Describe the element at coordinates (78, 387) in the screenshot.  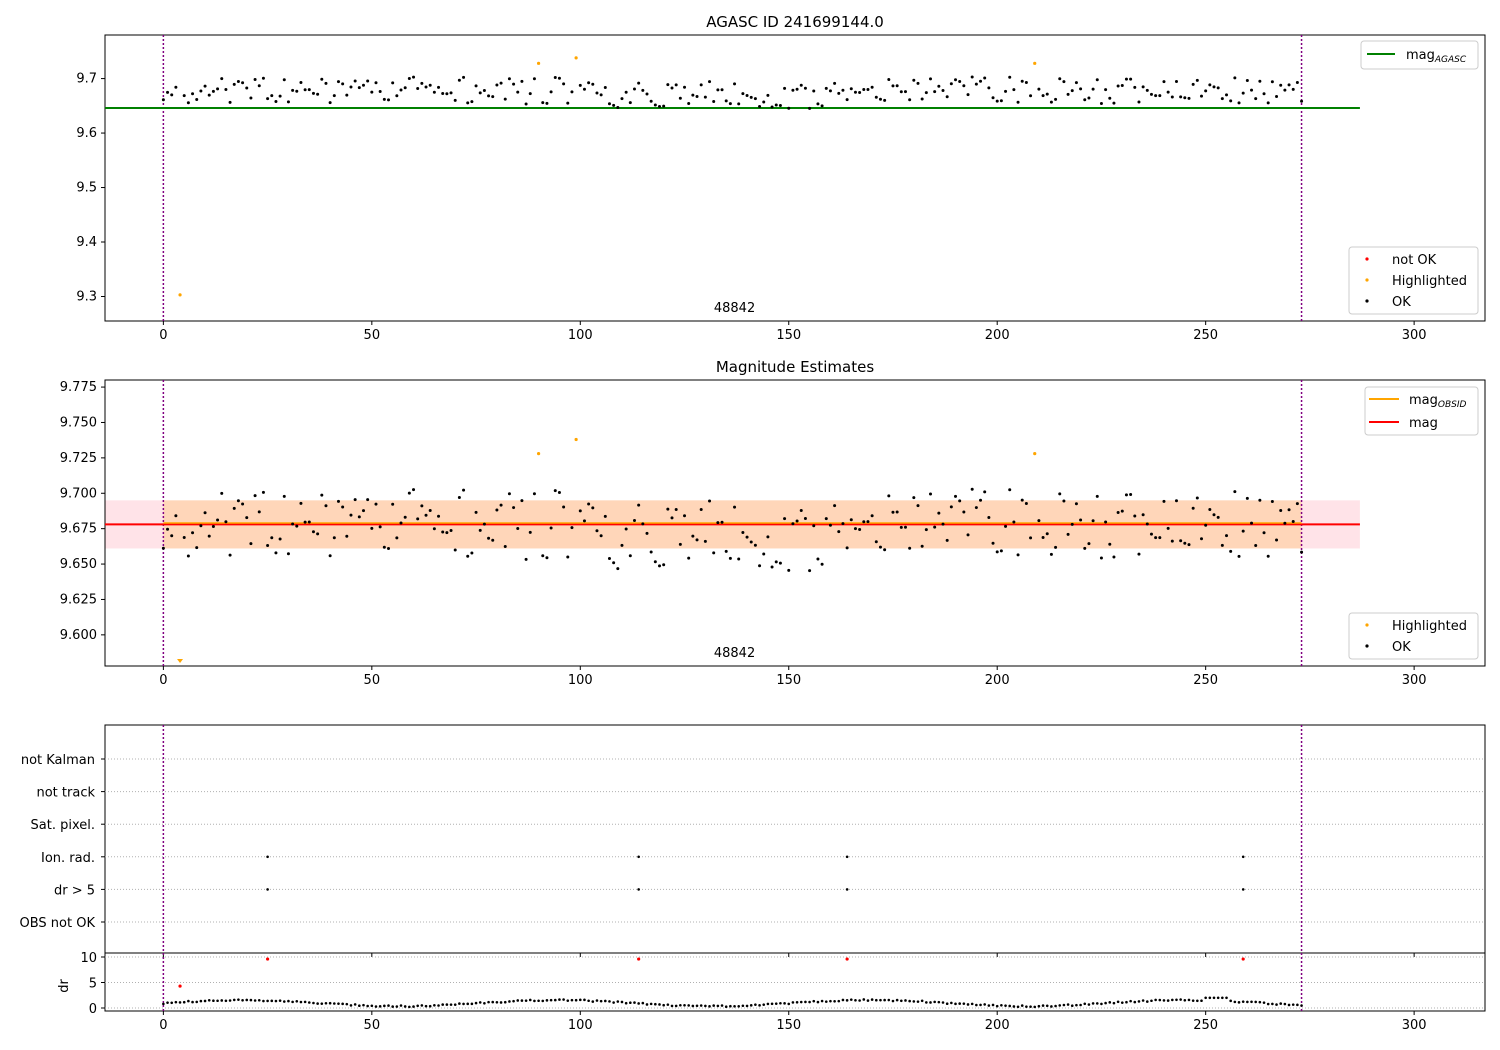
I see `y-tick-label: 9.775` at that location.